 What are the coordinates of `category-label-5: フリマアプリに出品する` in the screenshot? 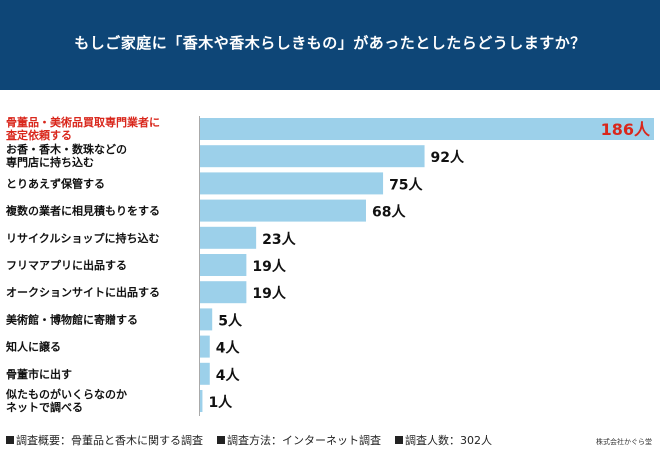 It's located at (66, 265).